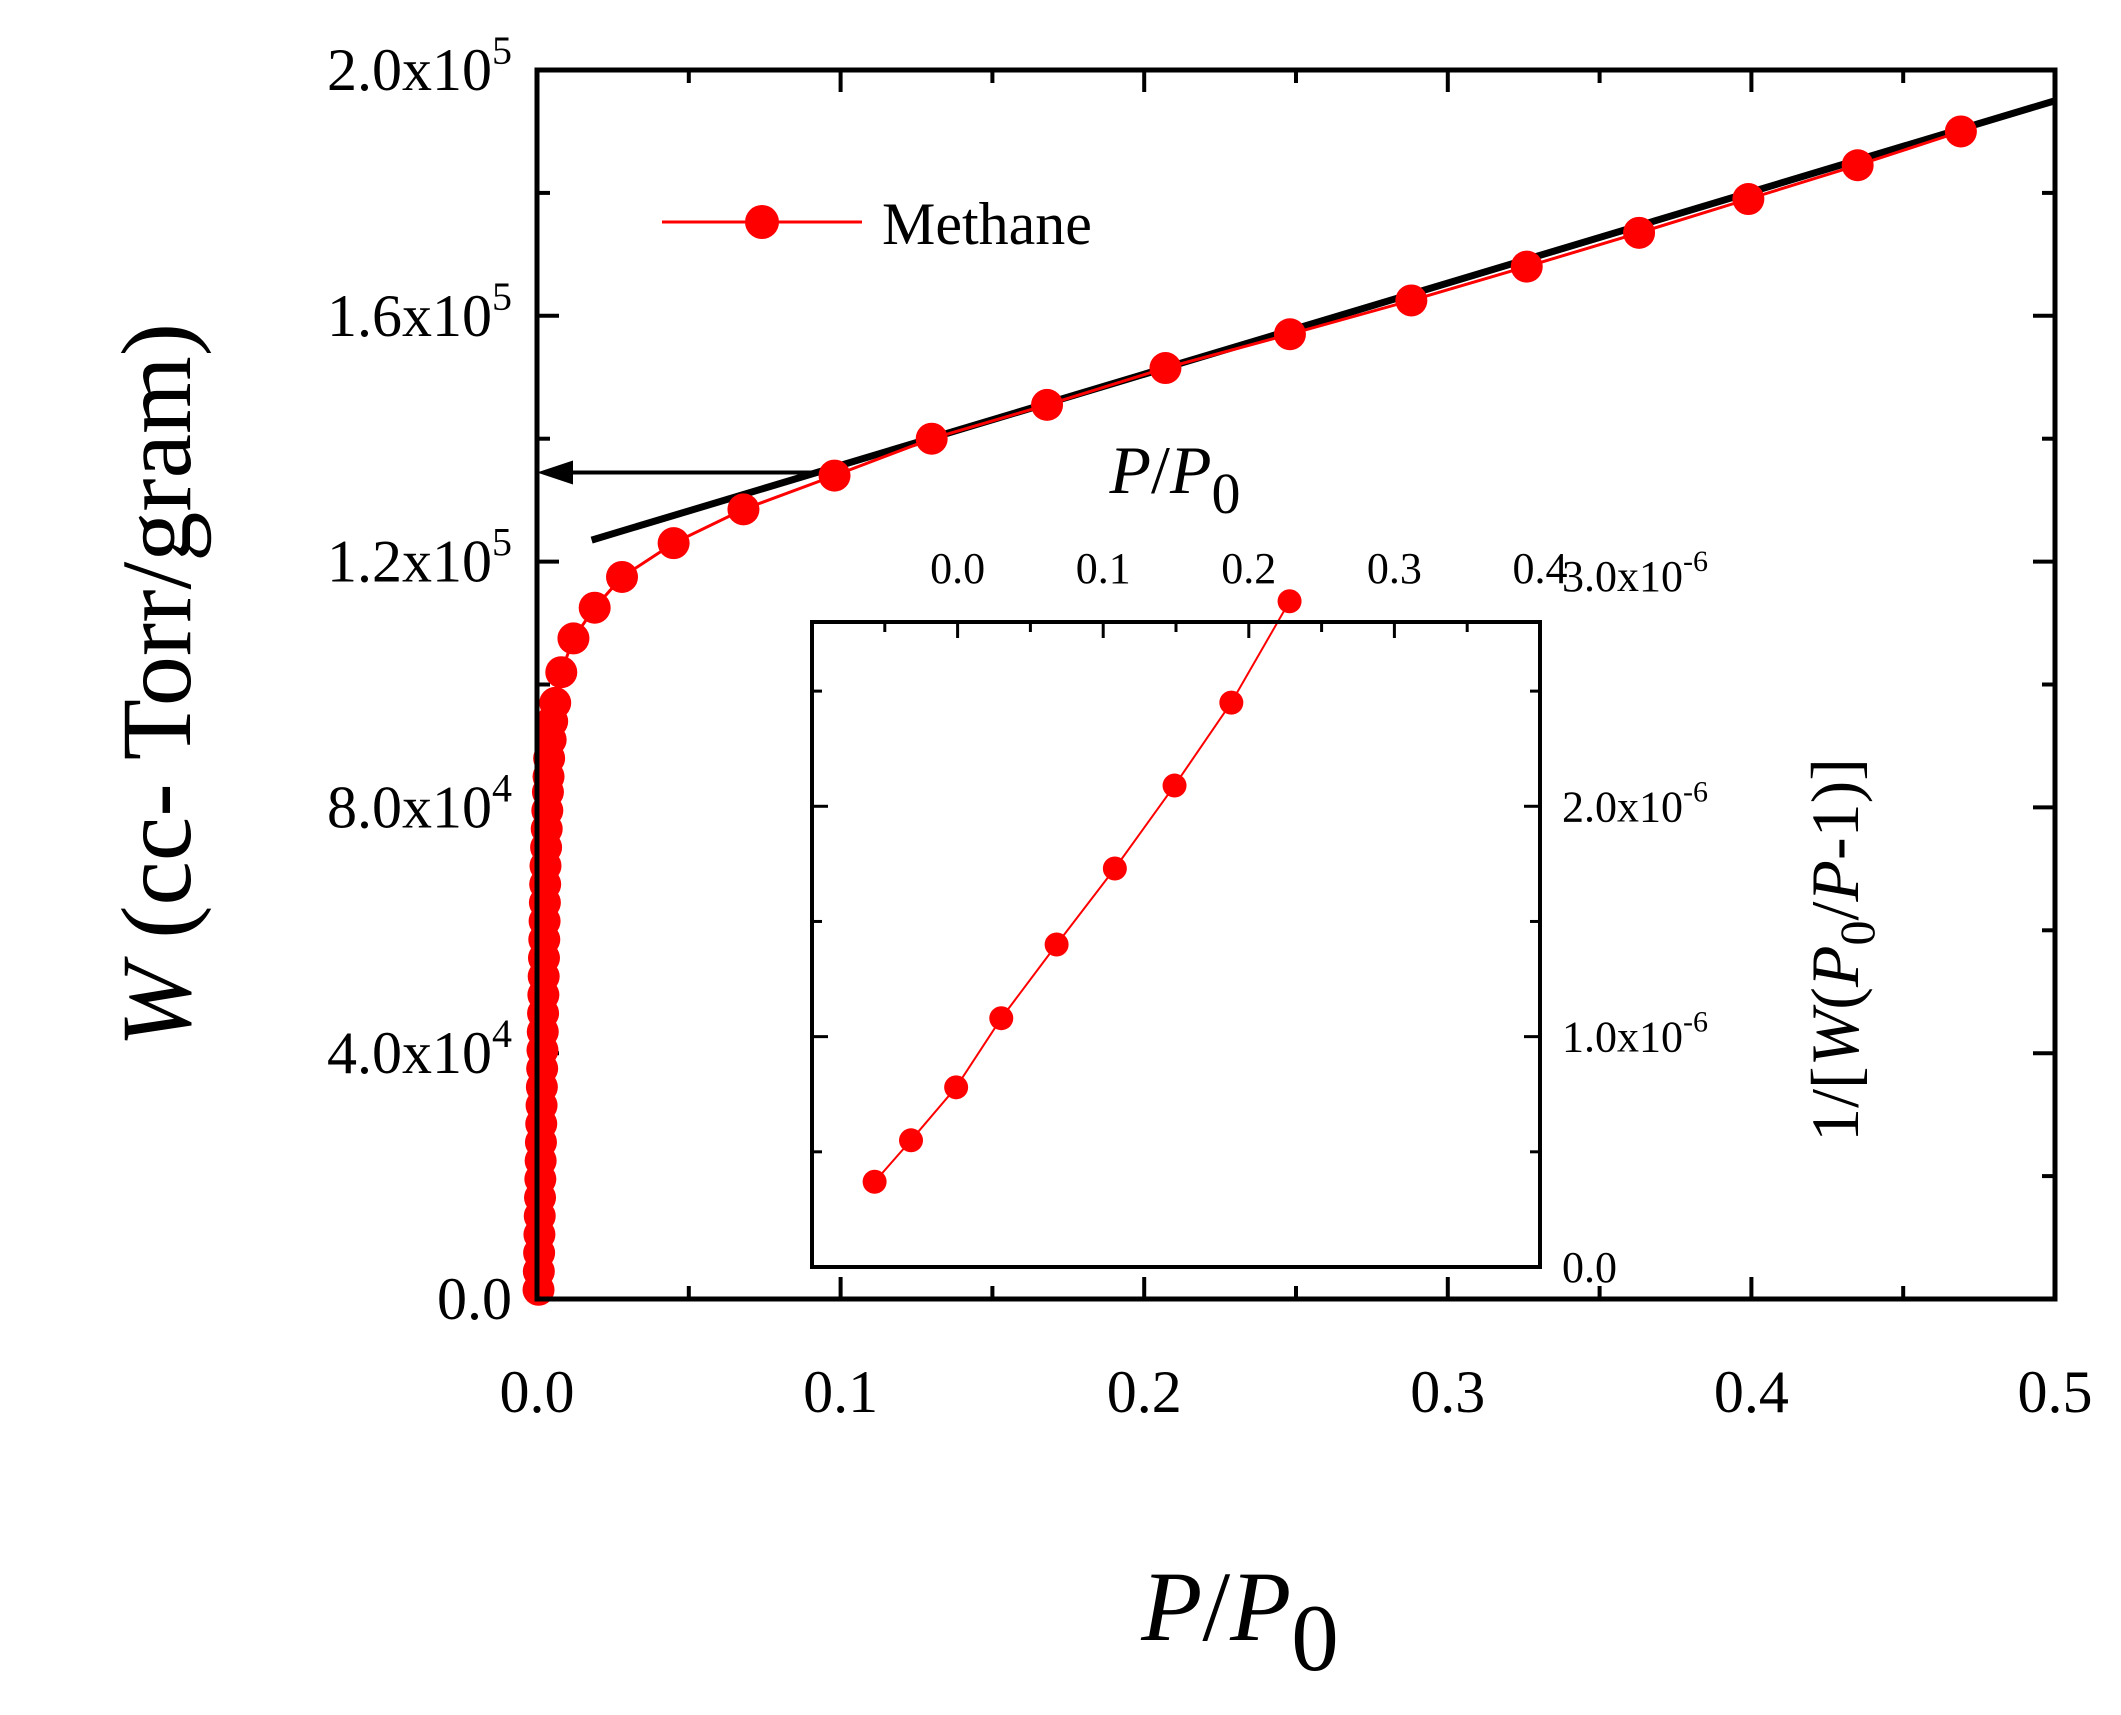  What do you see at coordinates (1751, 1392) in the screenshot?
I see `x-tick-label: 0.4` at bounding box center [1751, 1392].